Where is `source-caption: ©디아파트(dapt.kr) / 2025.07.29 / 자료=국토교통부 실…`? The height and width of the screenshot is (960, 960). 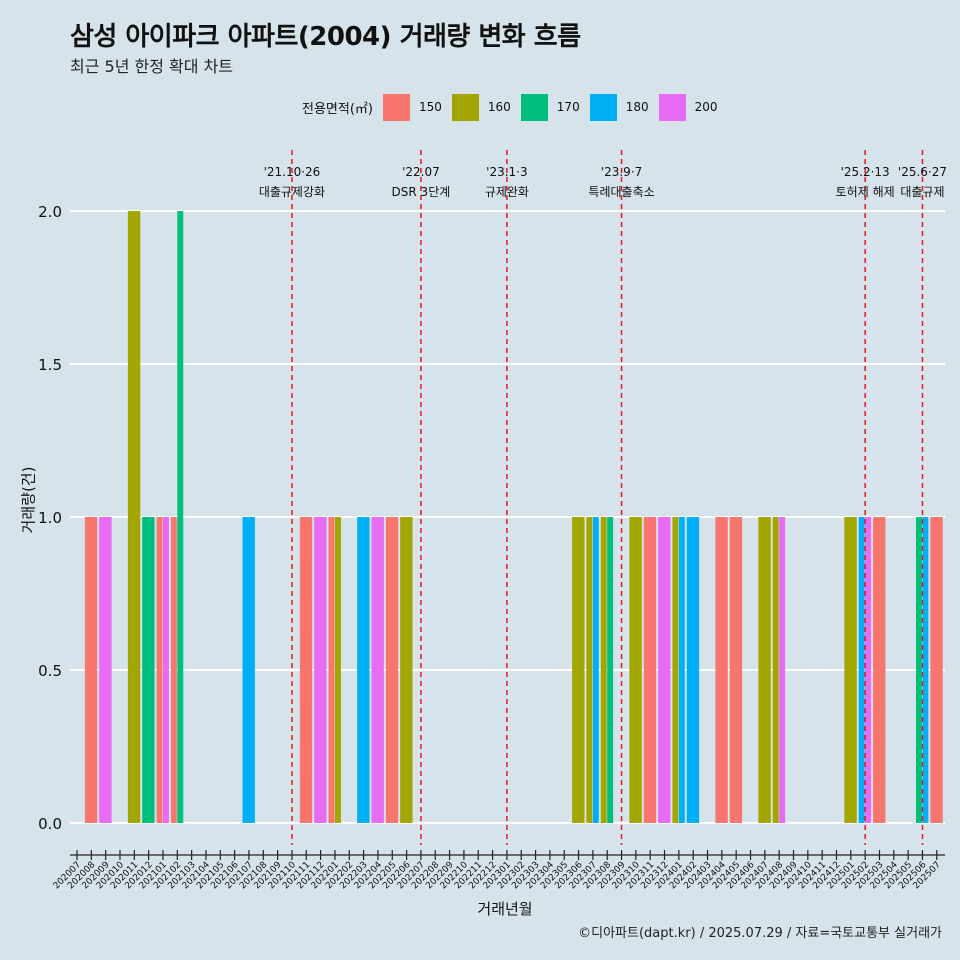
source-caption: ©디아파트(dapt.kr) / 2025.07.29 / 자료=국토교통부 실… is located at coordinates (760, 933).